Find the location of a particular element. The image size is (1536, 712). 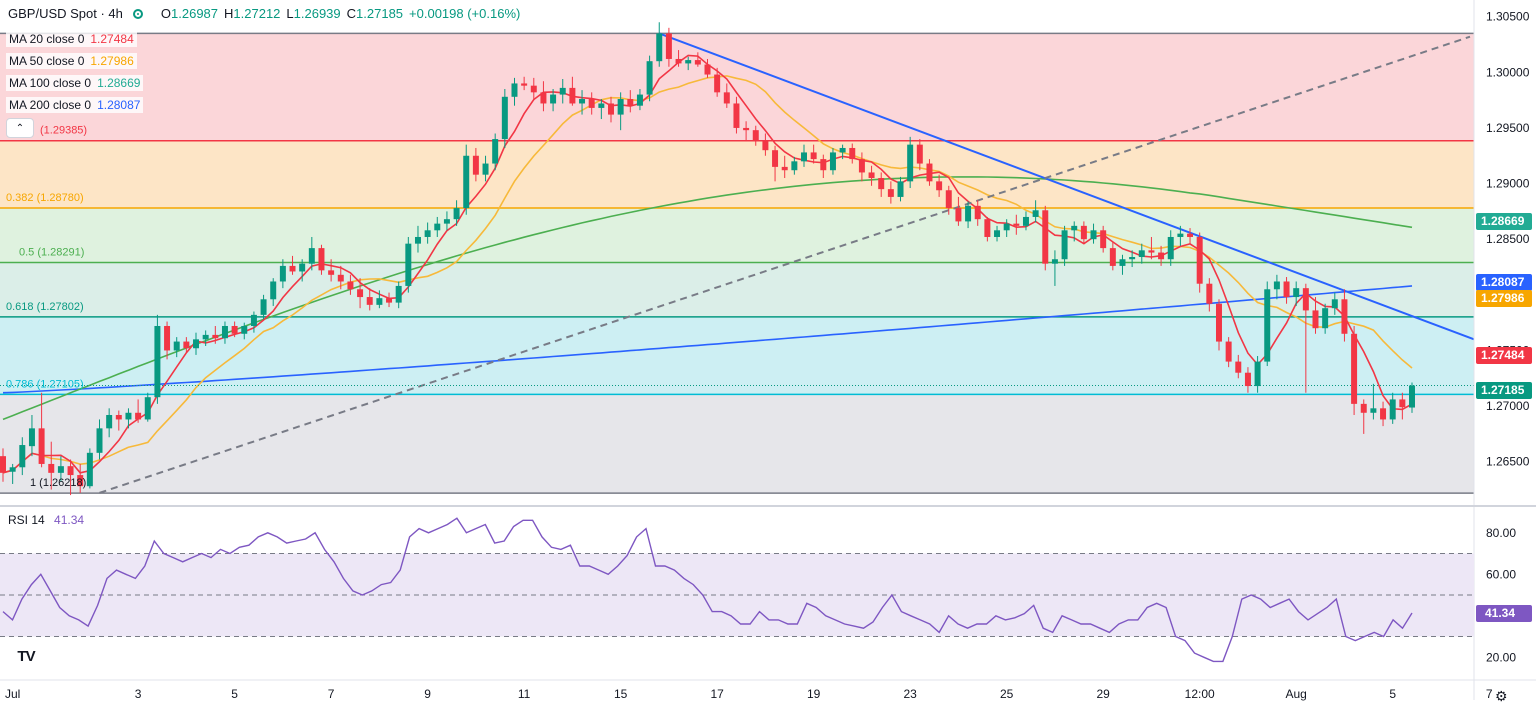

rsi-header: RSI 14 41.34 is located at coordinates (46, 520).